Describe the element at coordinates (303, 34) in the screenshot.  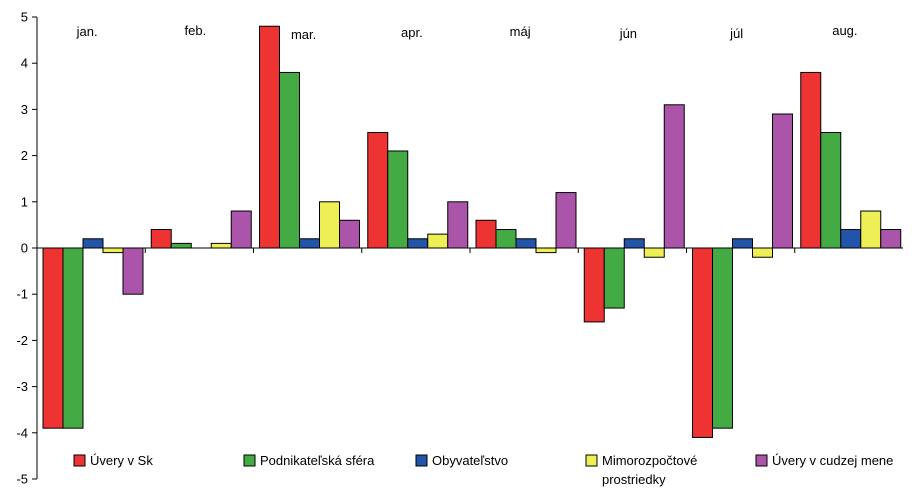
I see `category-label: mar.` at that location.